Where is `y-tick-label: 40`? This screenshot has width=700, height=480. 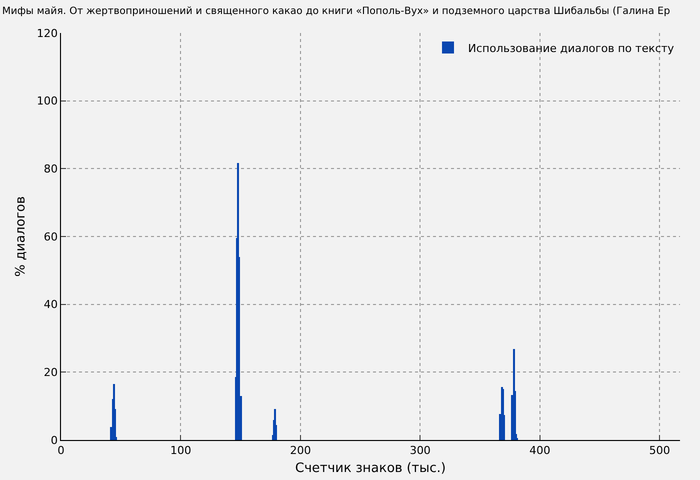 y-tick-label: 40 is located at coordinates (51, 305).